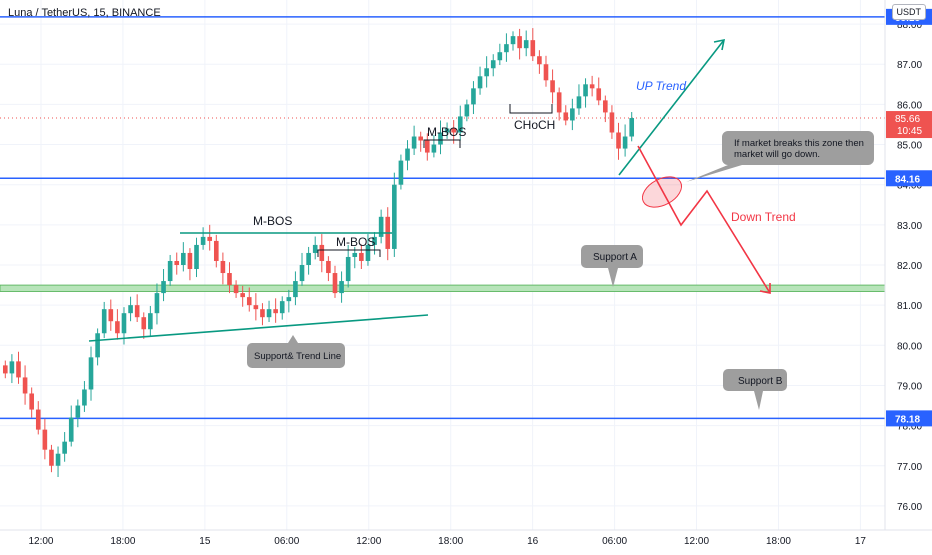  What do you see at coordinates (799, 143) in the screenshot?
I see `note-line-1: If market breaks this zone then` at bounding box center [799, 143].